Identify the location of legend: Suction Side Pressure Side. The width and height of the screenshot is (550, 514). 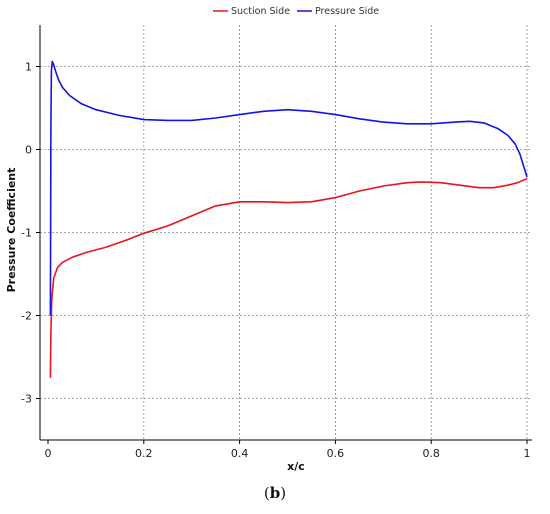
(296, 11).